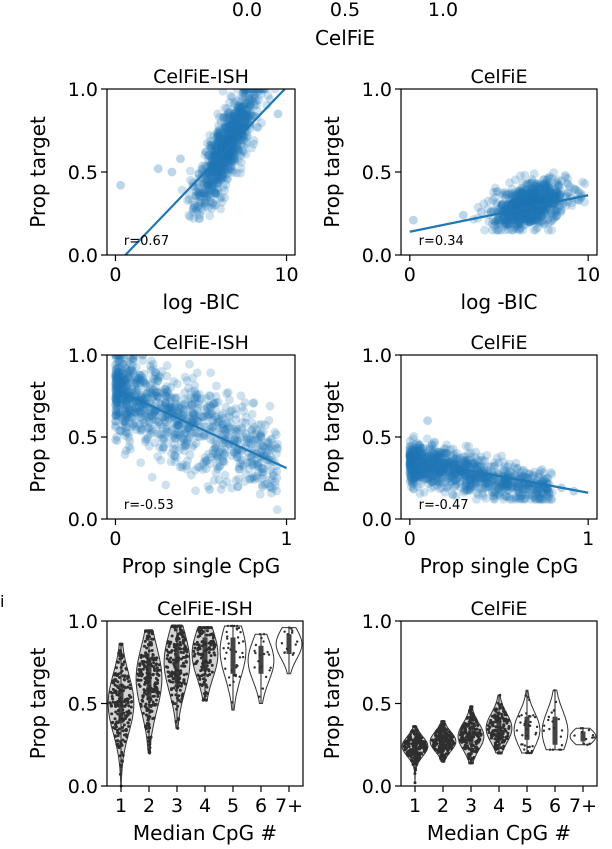  I want to click on y-axis-label: Prop target, so click(38, 704).